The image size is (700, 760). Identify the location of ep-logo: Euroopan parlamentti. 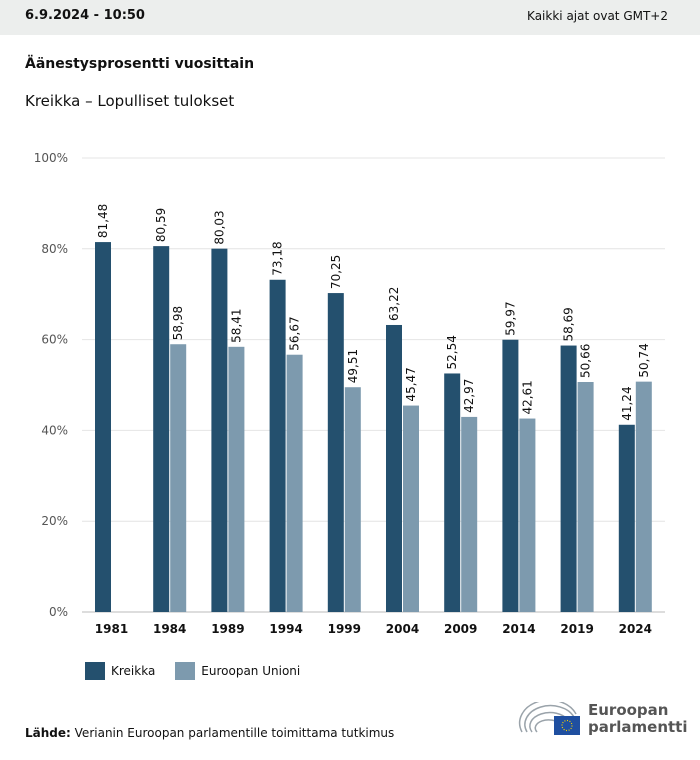
(603, 719).